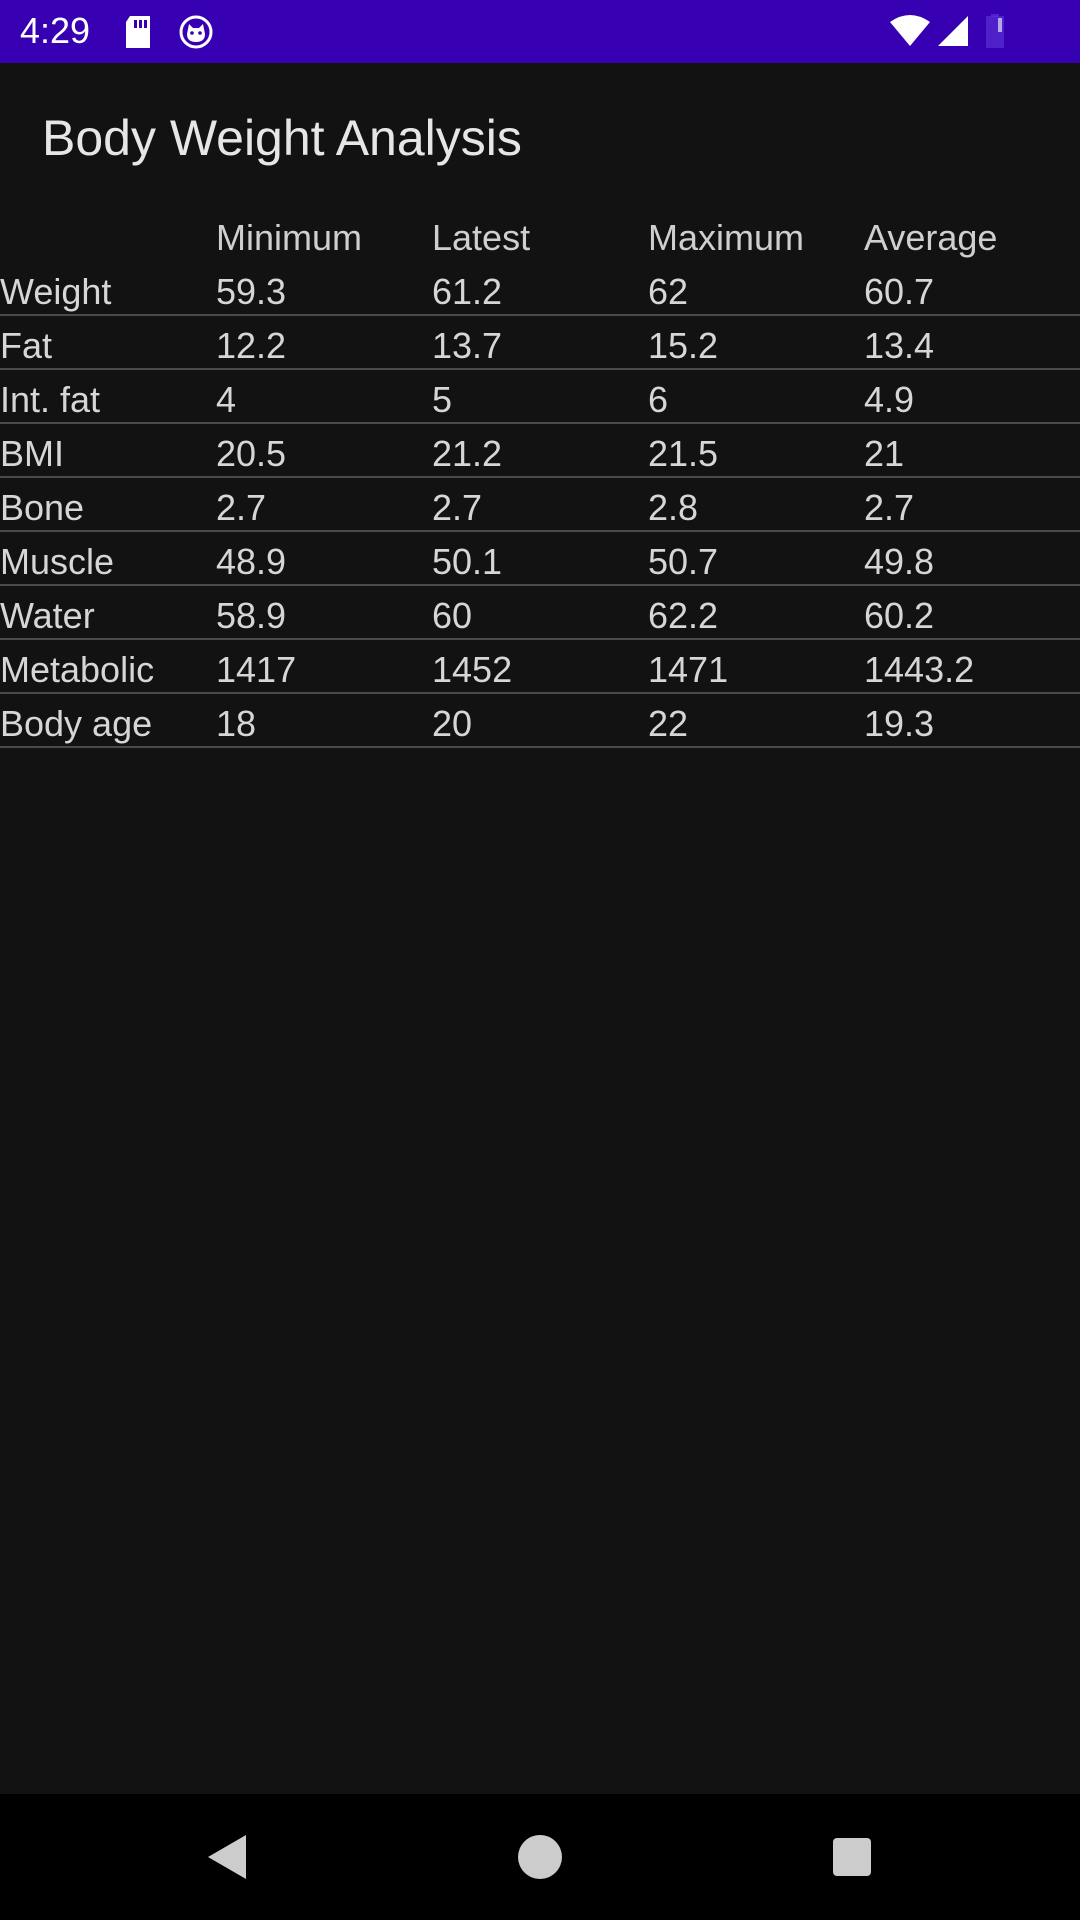  Describe the element at coordinates (241, 507) in the screenshot. I see `cell-minimum: 2.7` at that location.